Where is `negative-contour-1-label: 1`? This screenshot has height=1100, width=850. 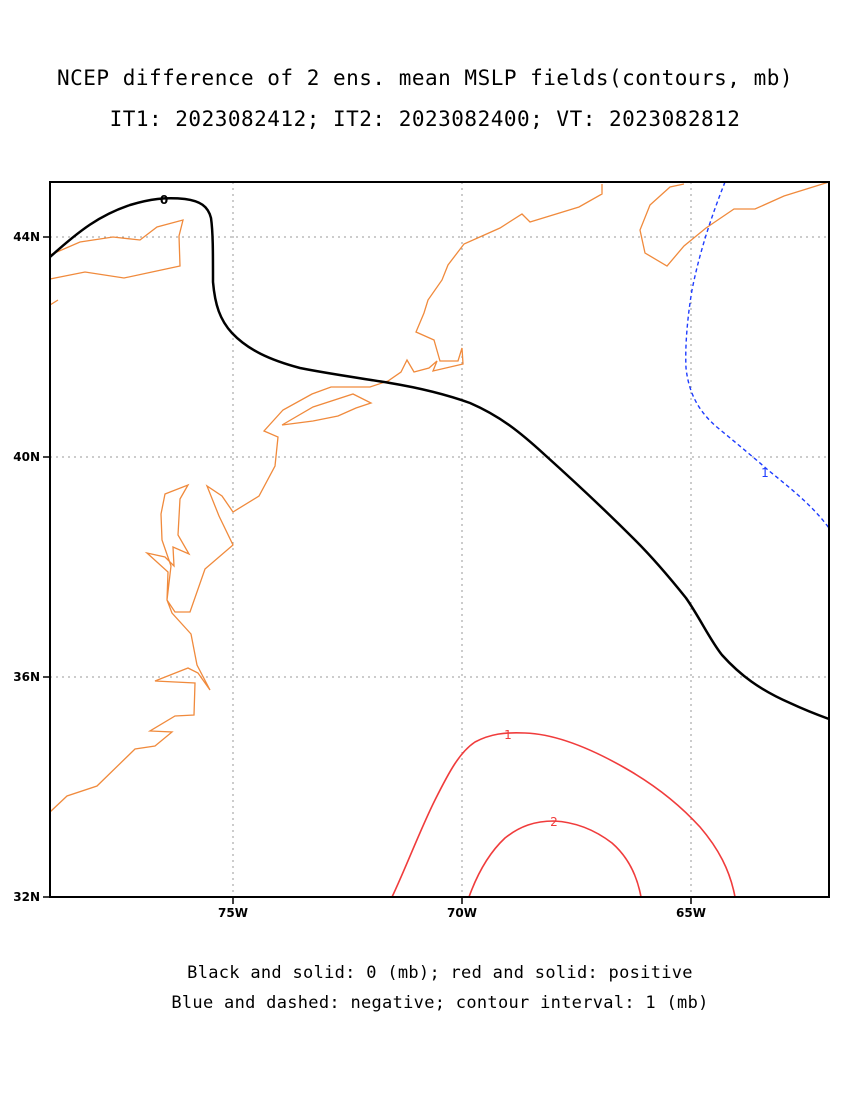 negative-contour-1-label: 1 is located at coordinates (765, 473).